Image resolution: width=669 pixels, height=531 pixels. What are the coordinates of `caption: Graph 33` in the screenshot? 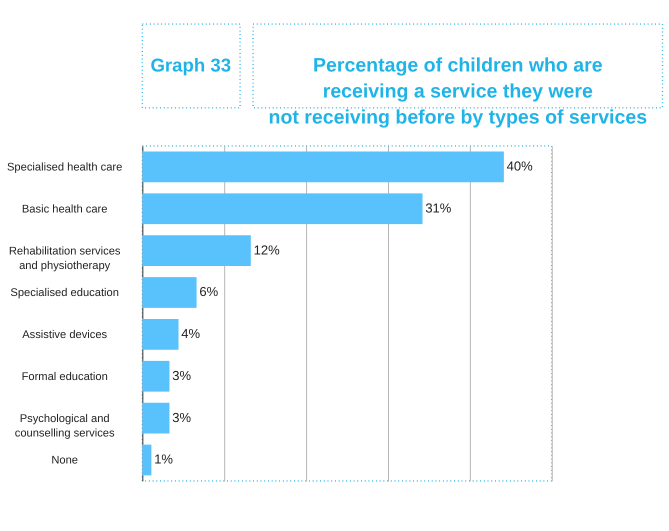 It's located at (191, 65).